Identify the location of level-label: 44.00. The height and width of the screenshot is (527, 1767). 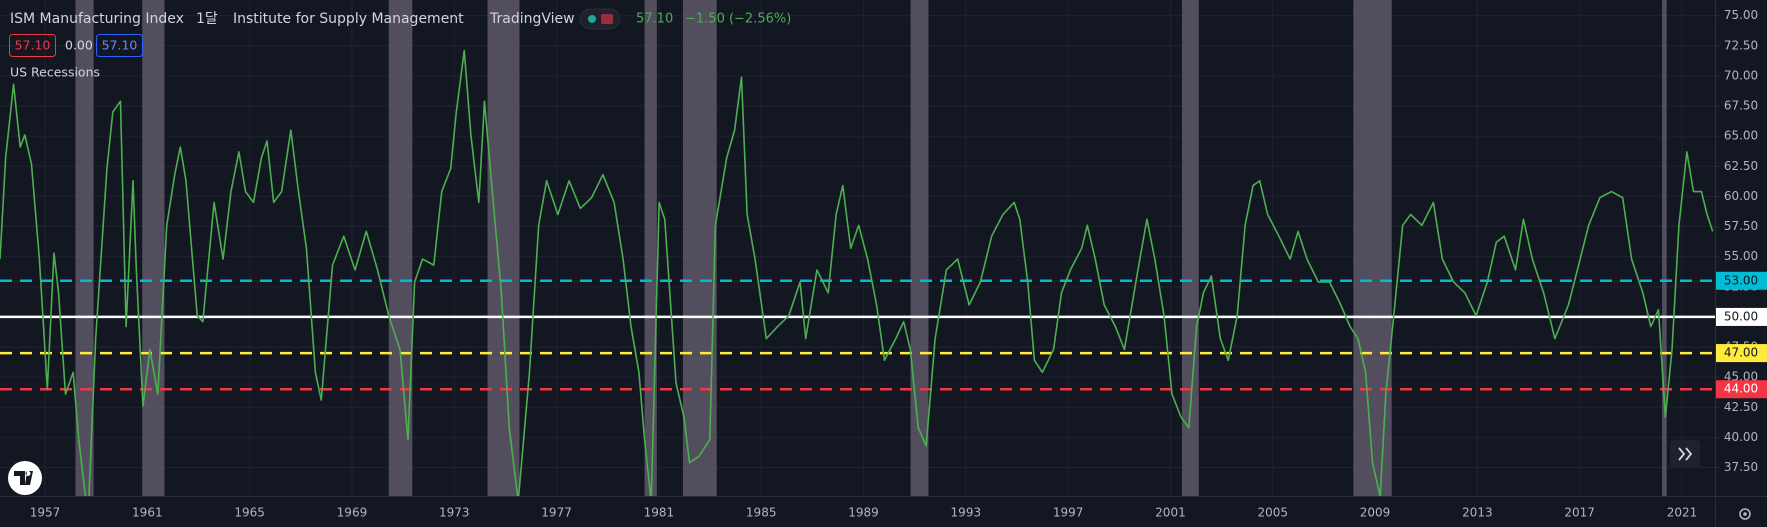
(1741, 389).